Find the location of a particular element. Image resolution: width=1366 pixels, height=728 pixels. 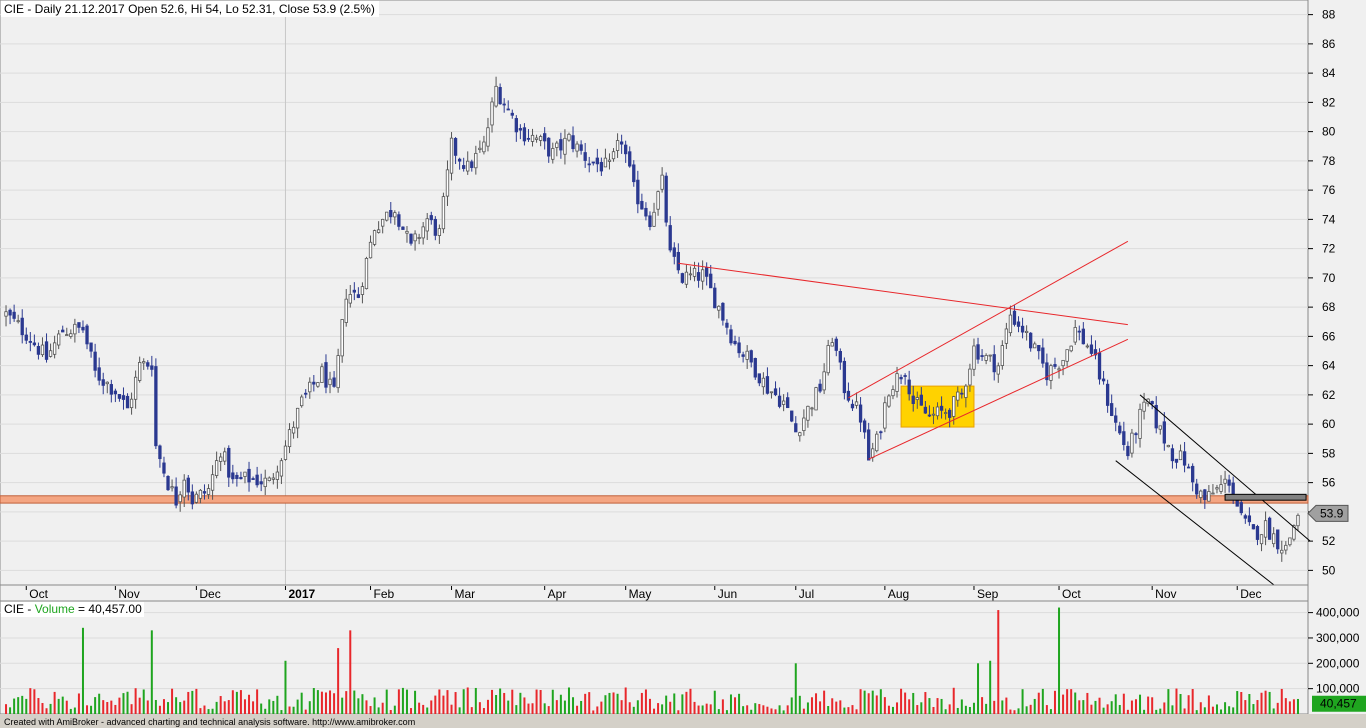

x-tick-label: 2017 is located at coordinates (301, 594).